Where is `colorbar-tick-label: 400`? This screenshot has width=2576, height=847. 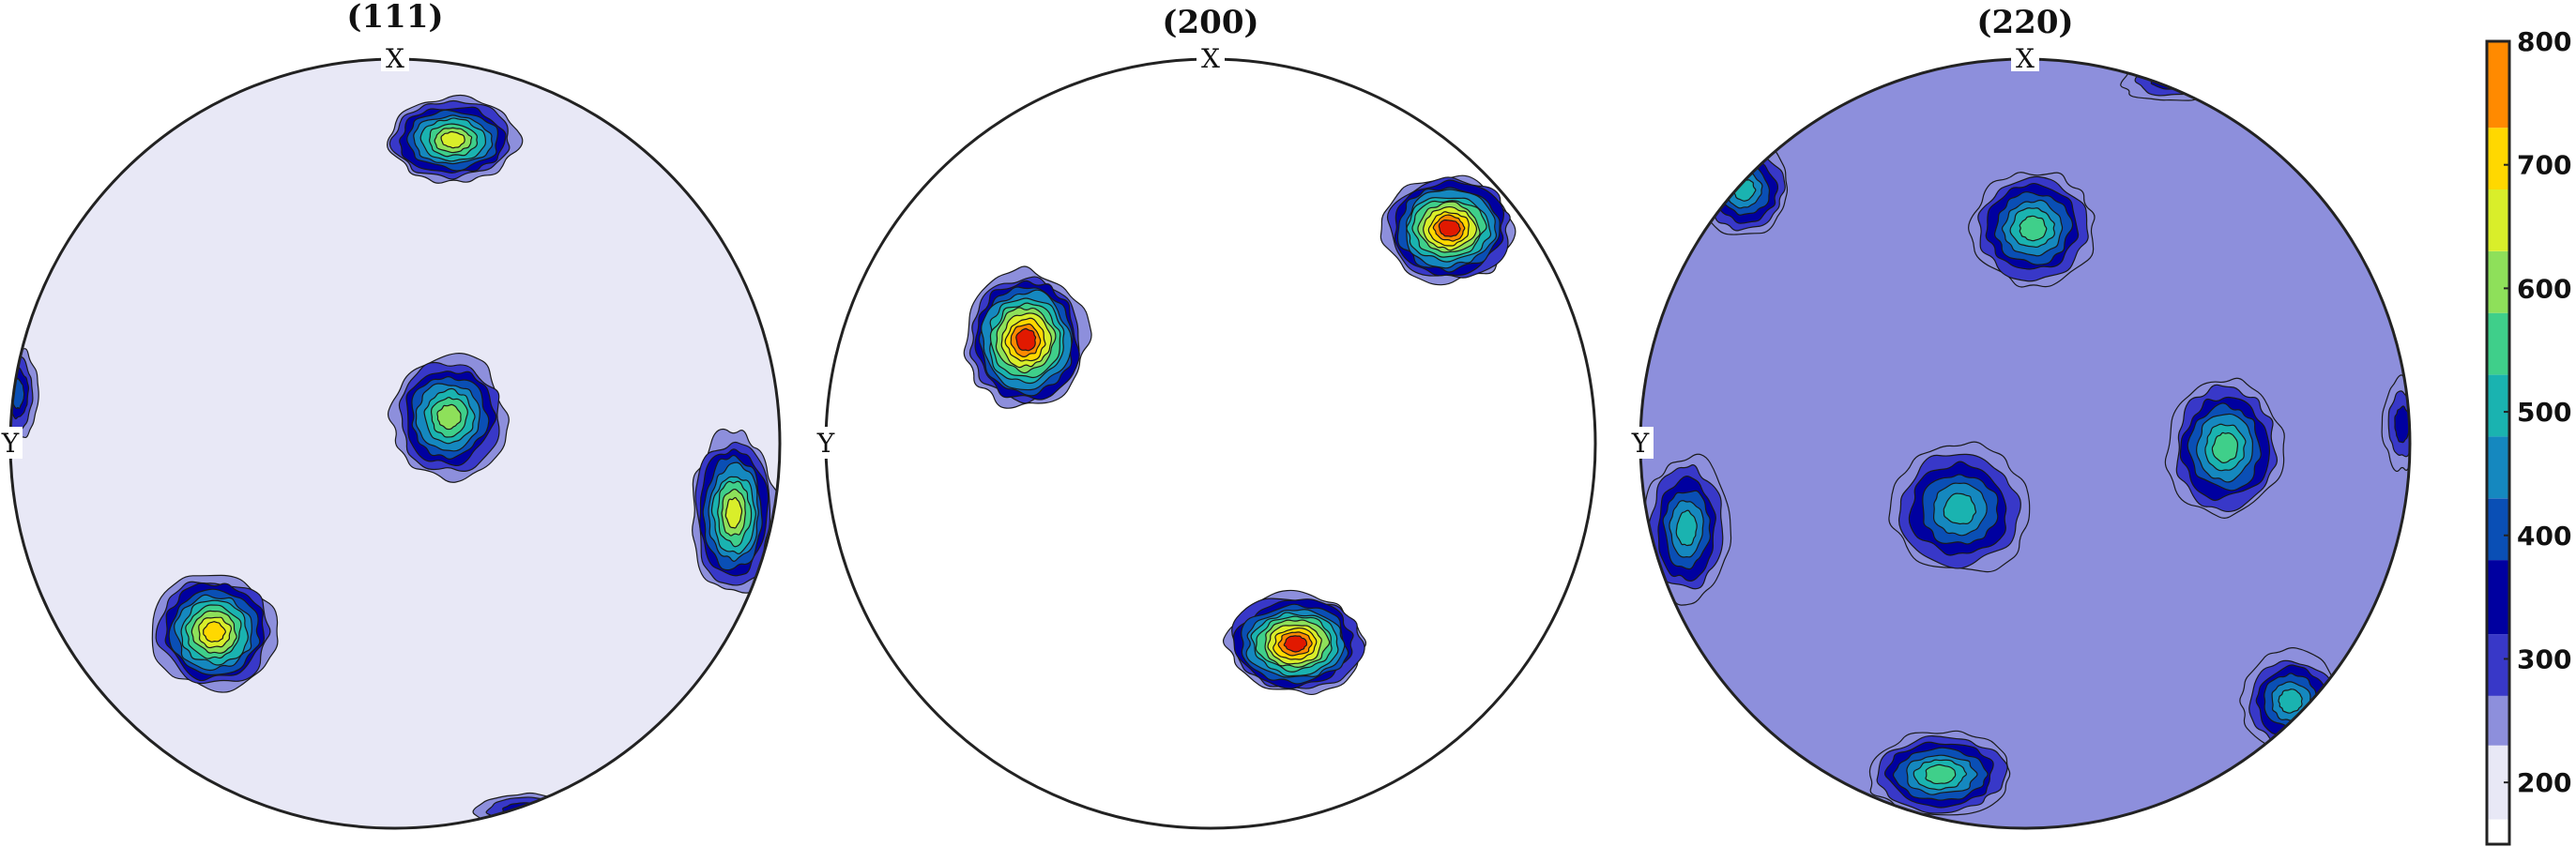
colorbar-tick-label: 400 is located at coordinates (2544, 536).